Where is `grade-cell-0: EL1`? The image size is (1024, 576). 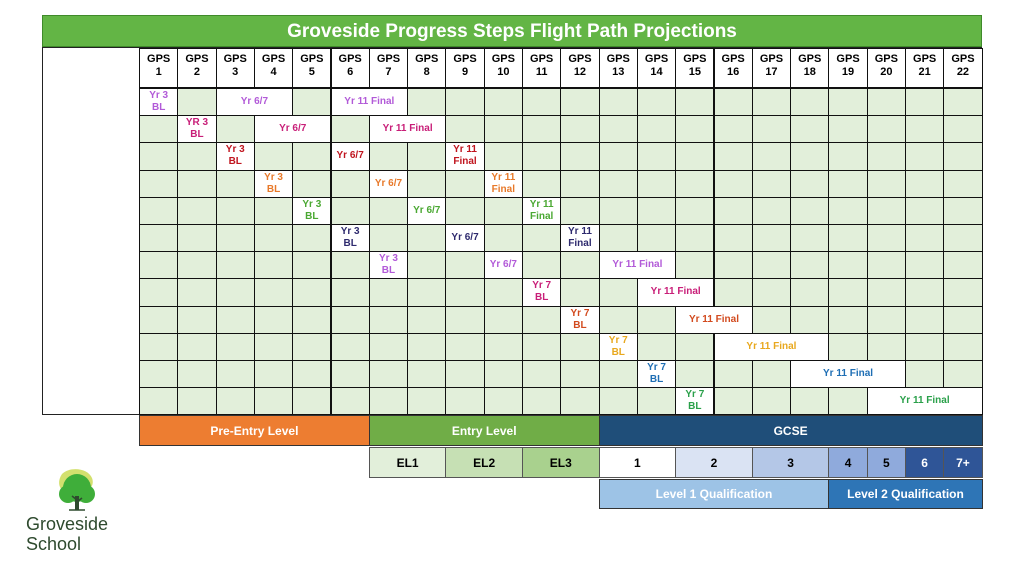 grade-cell-0: EL1 is located at coordinates (407, 462).